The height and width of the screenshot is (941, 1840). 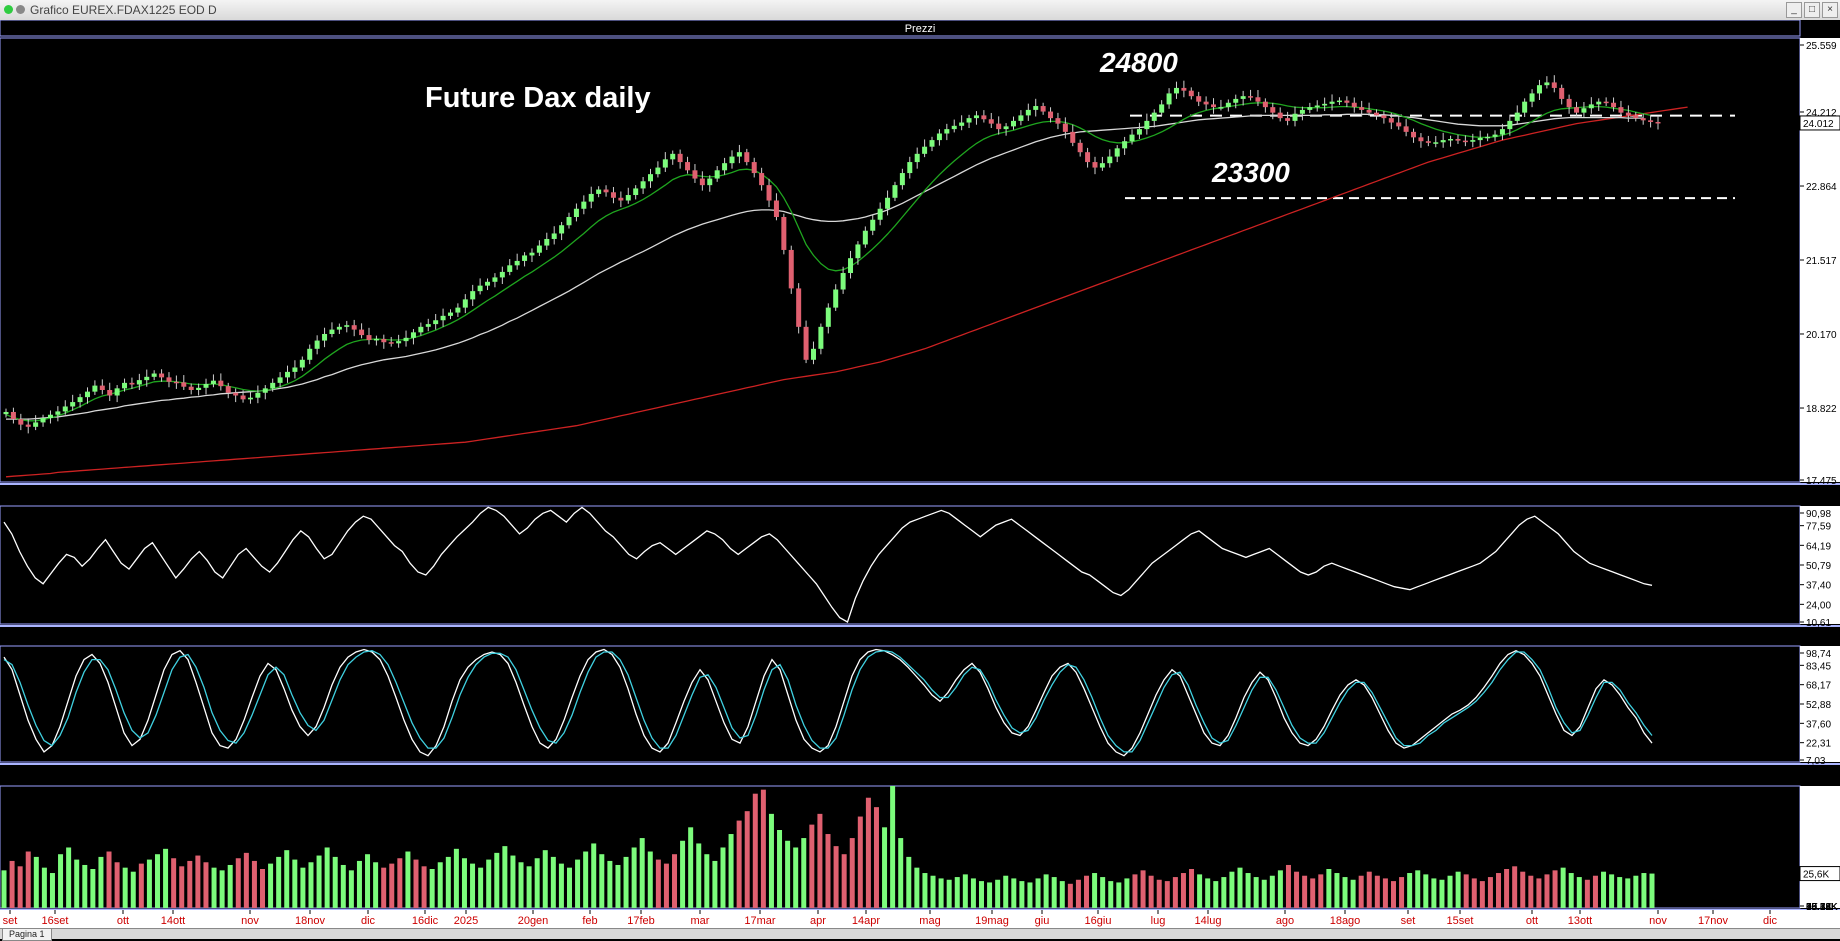 What do you see at coordinates (1812, 10) in the screenshot?
I see `maximize-button: □` at bounding box center [1812, 10].